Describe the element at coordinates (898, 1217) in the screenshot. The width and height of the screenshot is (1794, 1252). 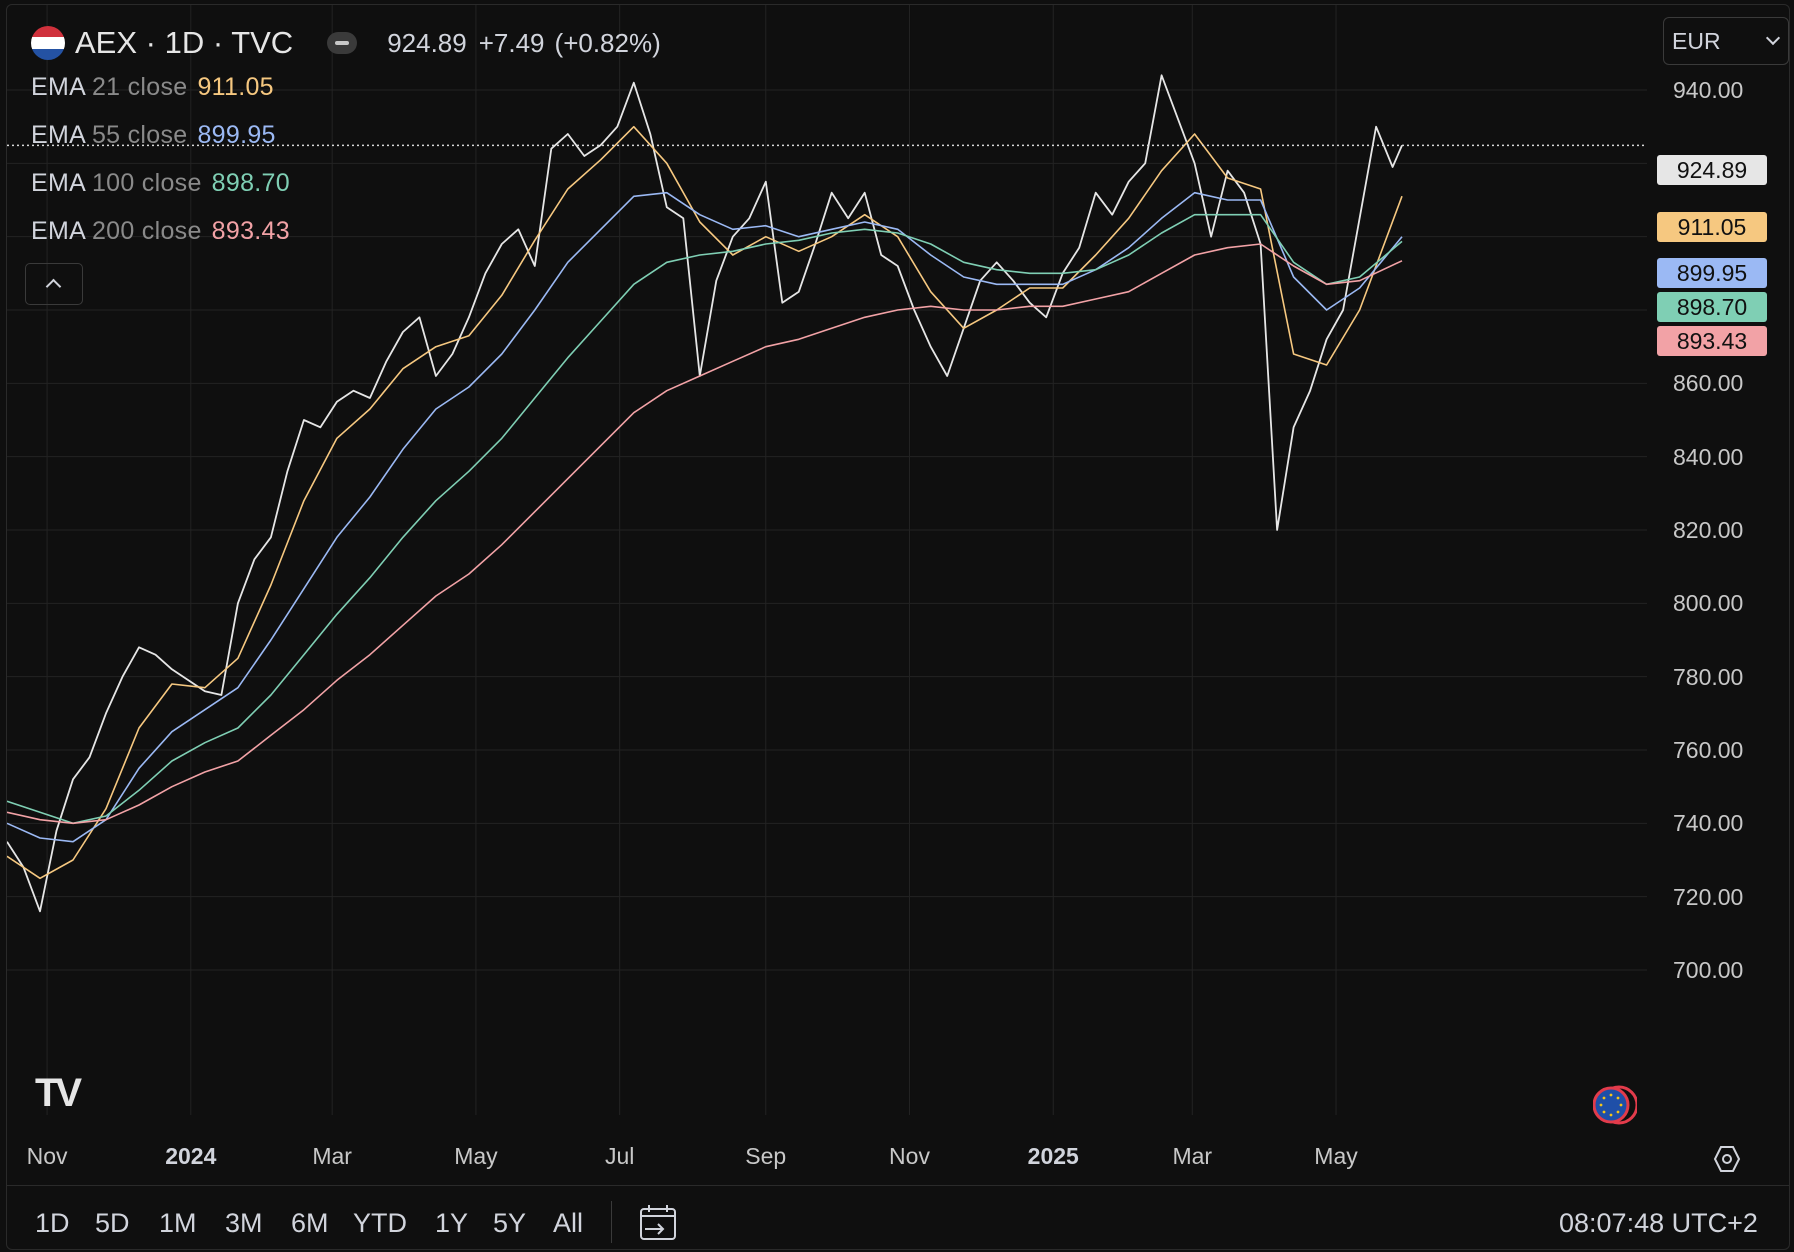
I see `bottom-toolbar` at that location.